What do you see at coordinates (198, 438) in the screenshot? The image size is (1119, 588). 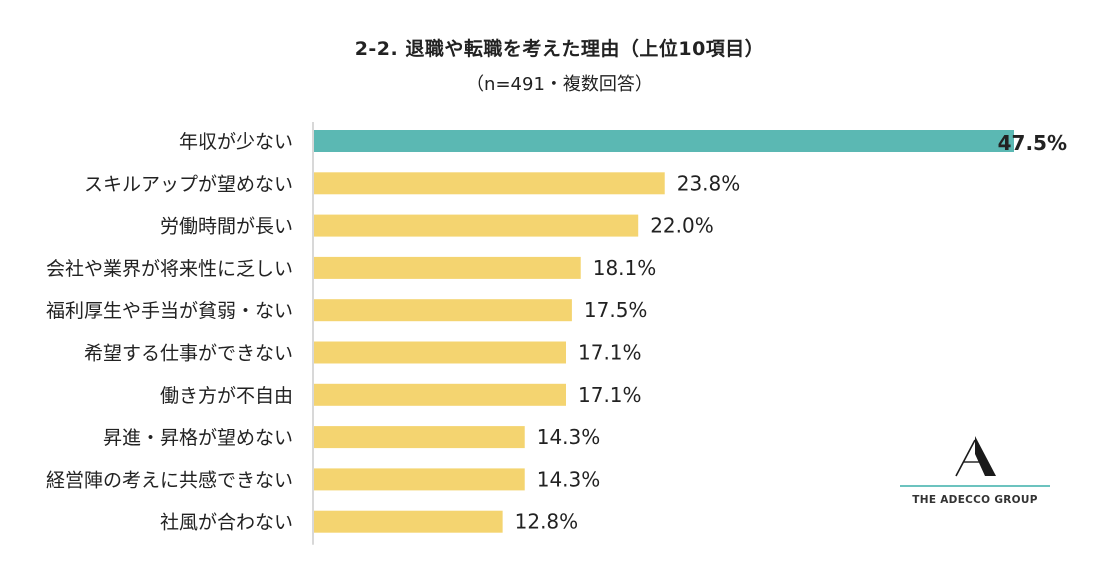 I see `category-label-8: 昇進・昇格が望めない` at bounding box center [198, 438].